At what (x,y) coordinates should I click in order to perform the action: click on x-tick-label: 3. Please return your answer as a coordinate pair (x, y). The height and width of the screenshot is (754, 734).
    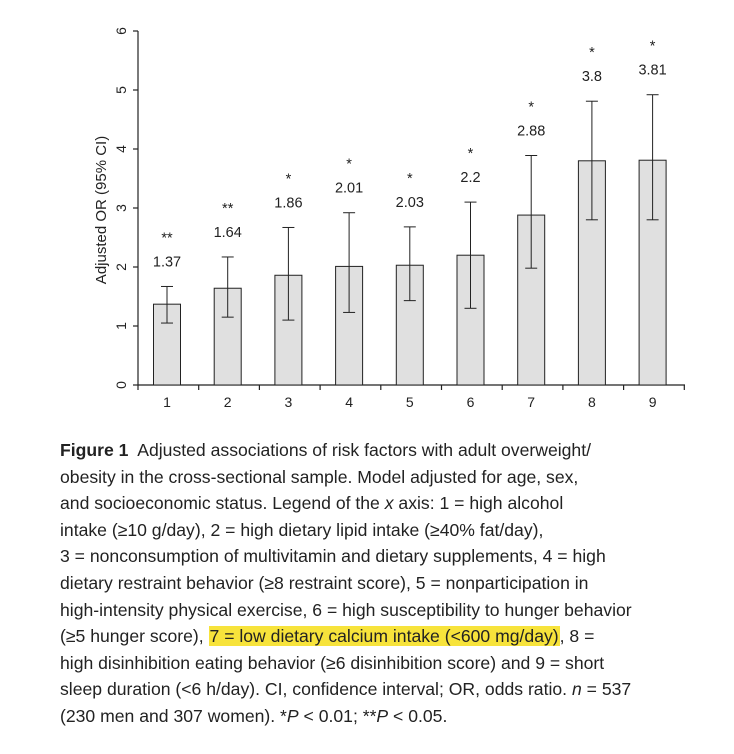
    Looking at the image, I should click on (289, 402).